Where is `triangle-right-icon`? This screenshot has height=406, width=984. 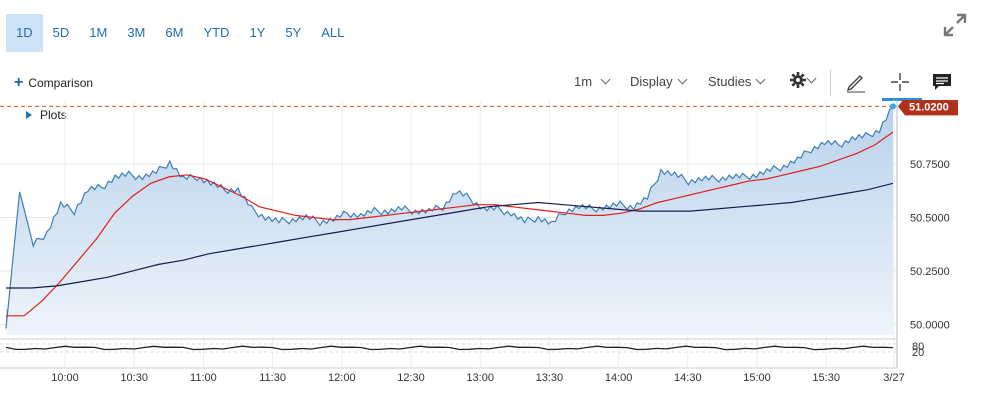 triangle-right-icon is located at coordinates (29, 115).